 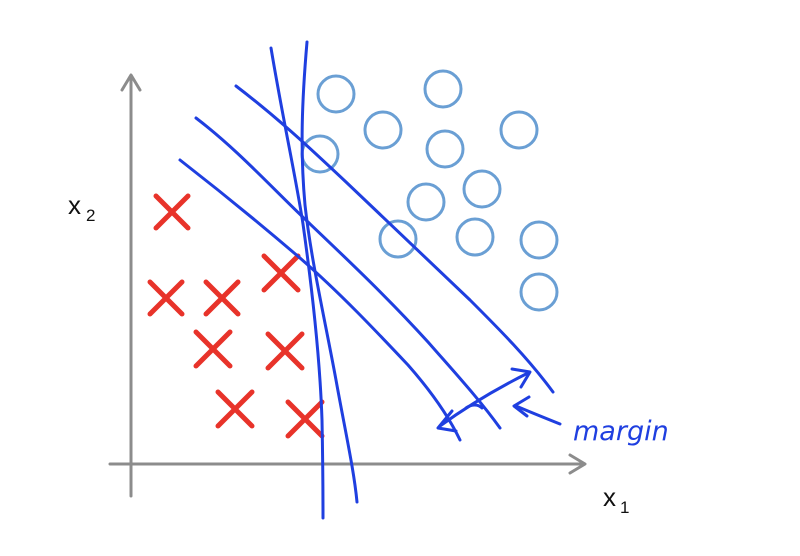 What do you see at coordinates (609, 497) in the screenshot?
I see `x-axis-label: x` at bounding box center [609, 497].